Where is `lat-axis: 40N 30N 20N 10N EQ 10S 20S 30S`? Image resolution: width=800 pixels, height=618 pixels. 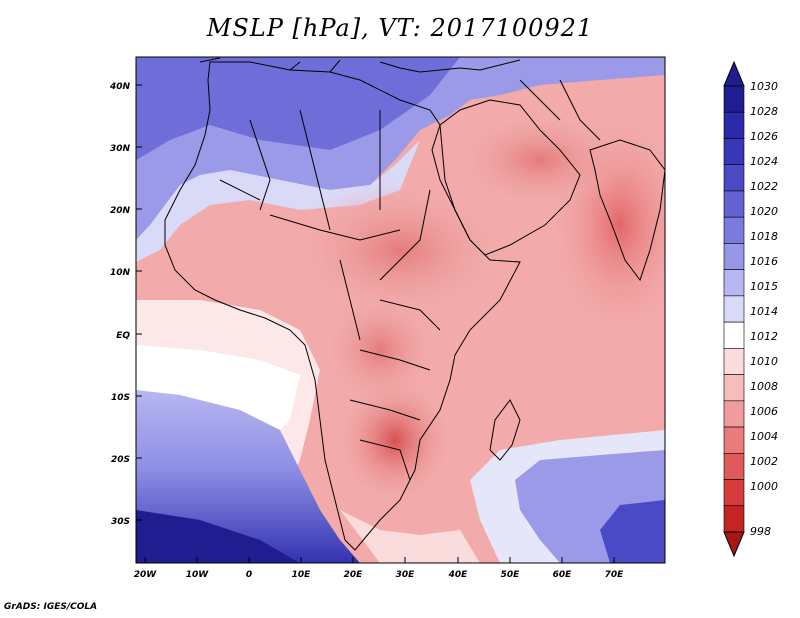
lat-axis: 40N 30N 20N 10N EQ 10S 20S 30S is located at coordinates (125, 304).